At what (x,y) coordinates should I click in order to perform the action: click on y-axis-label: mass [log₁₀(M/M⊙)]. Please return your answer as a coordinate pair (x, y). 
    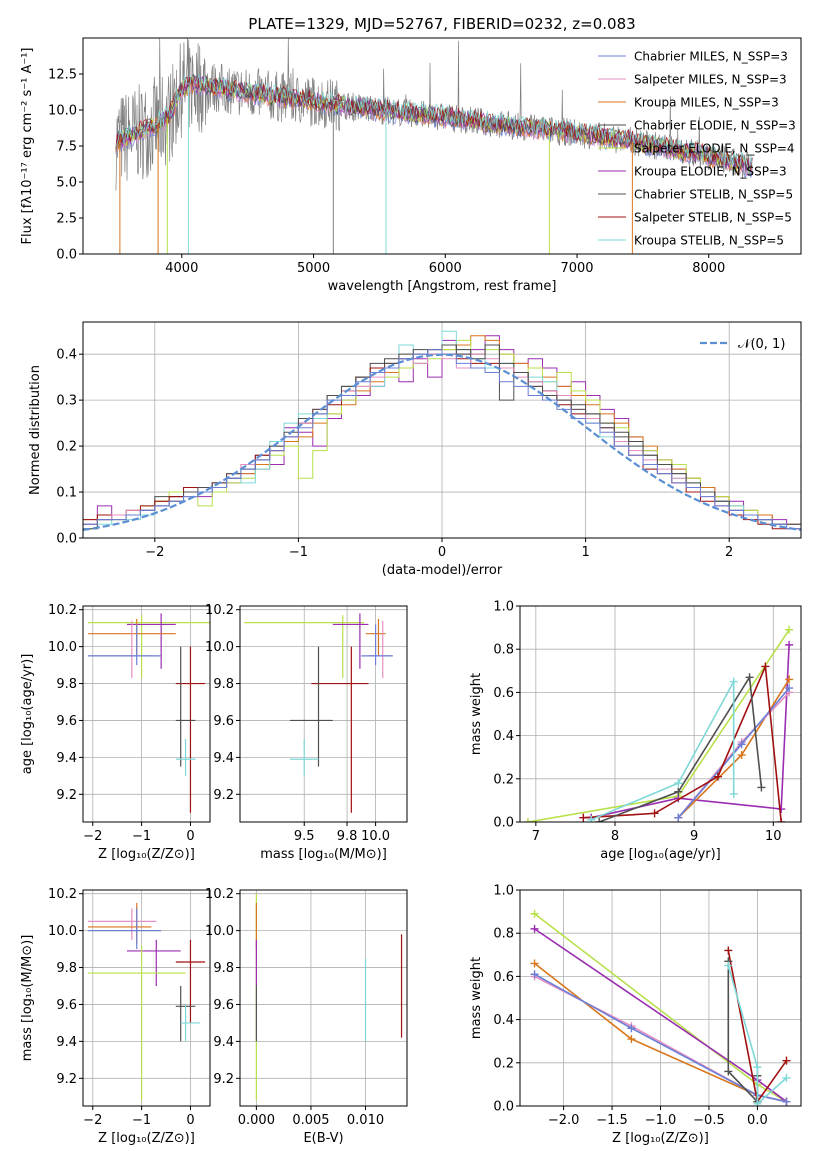
    Looking at the image, I should click on (27, 998).